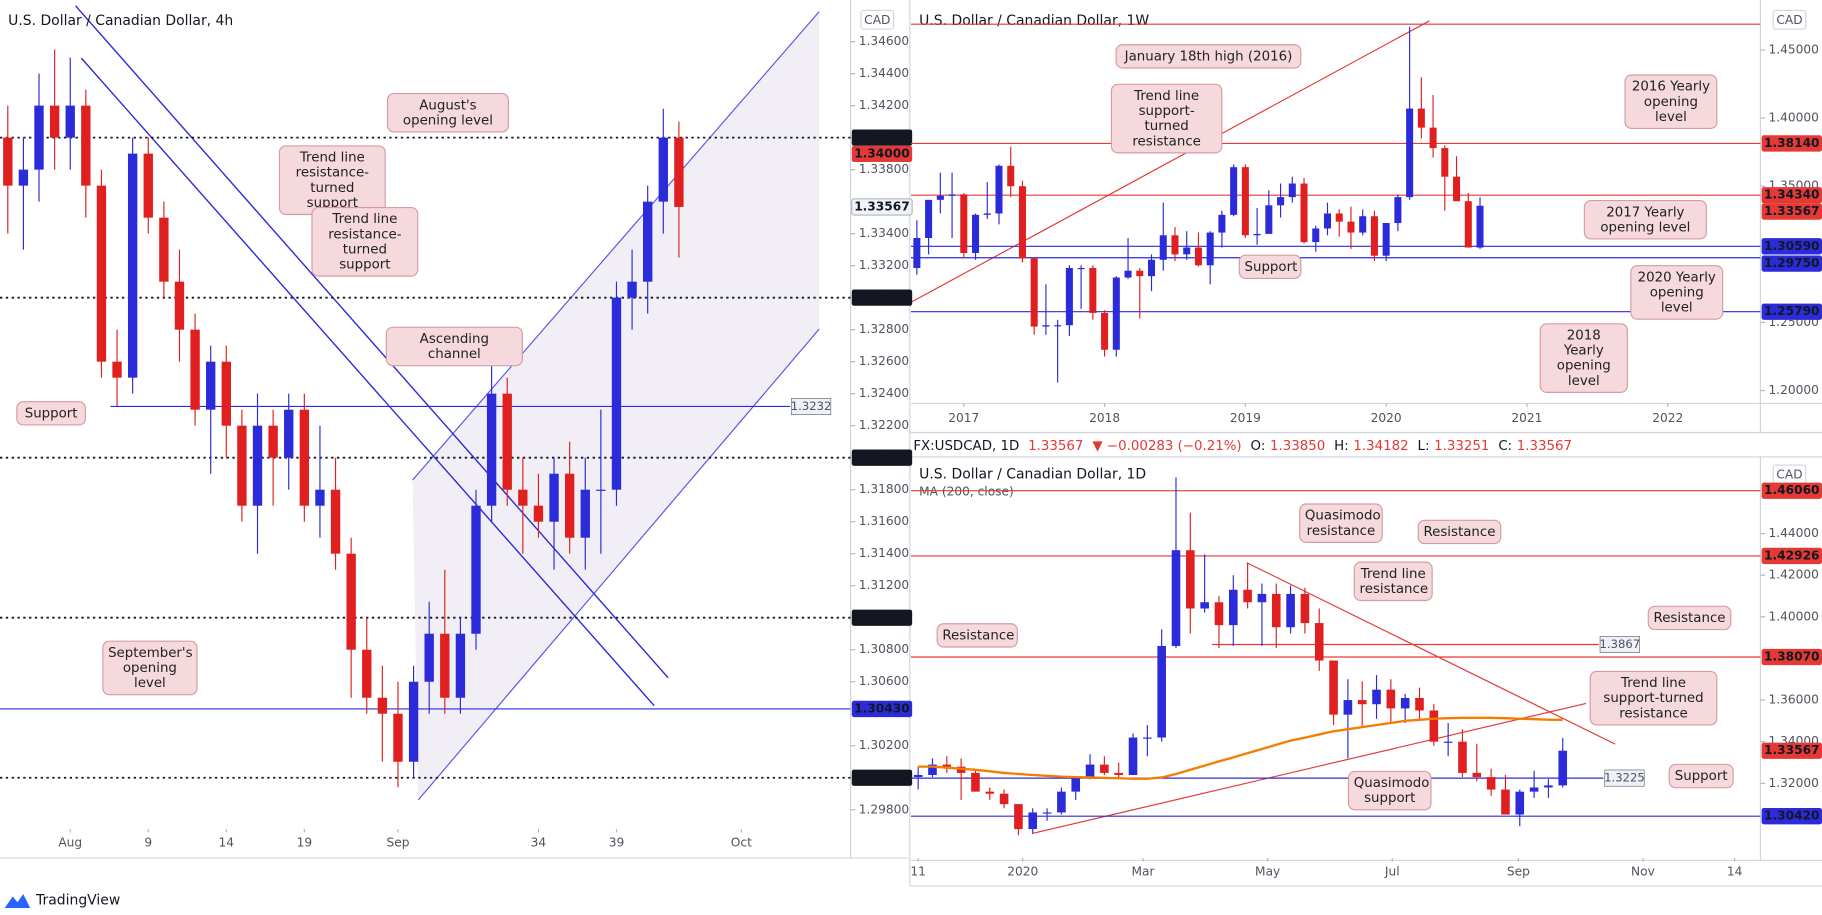 Image resolution: width=1822 pixels, height=915 pixels. What do you see at coordinates (227, 842) in the screenshot?
I see `x-tick-label: 14` at bounding box center [227, 842].